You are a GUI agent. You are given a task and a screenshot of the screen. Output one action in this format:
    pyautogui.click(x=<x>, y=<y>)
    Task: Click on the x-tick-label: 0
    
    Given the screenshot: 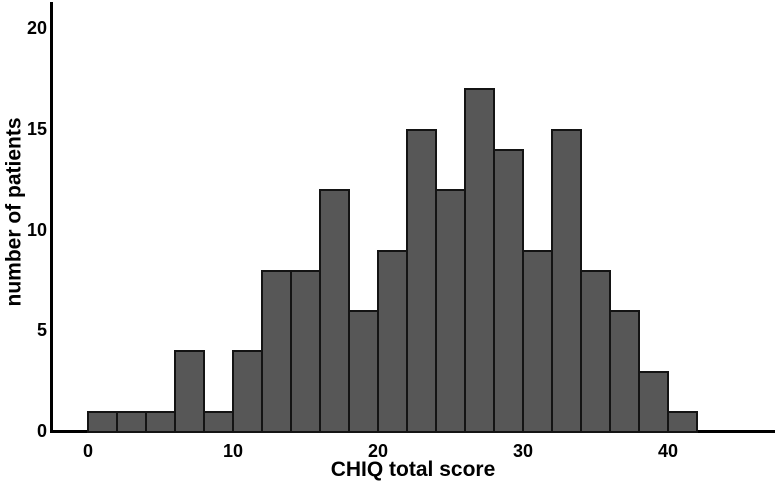 What is the action you would take?
    pyautogui.click(x=88, y=451)
    